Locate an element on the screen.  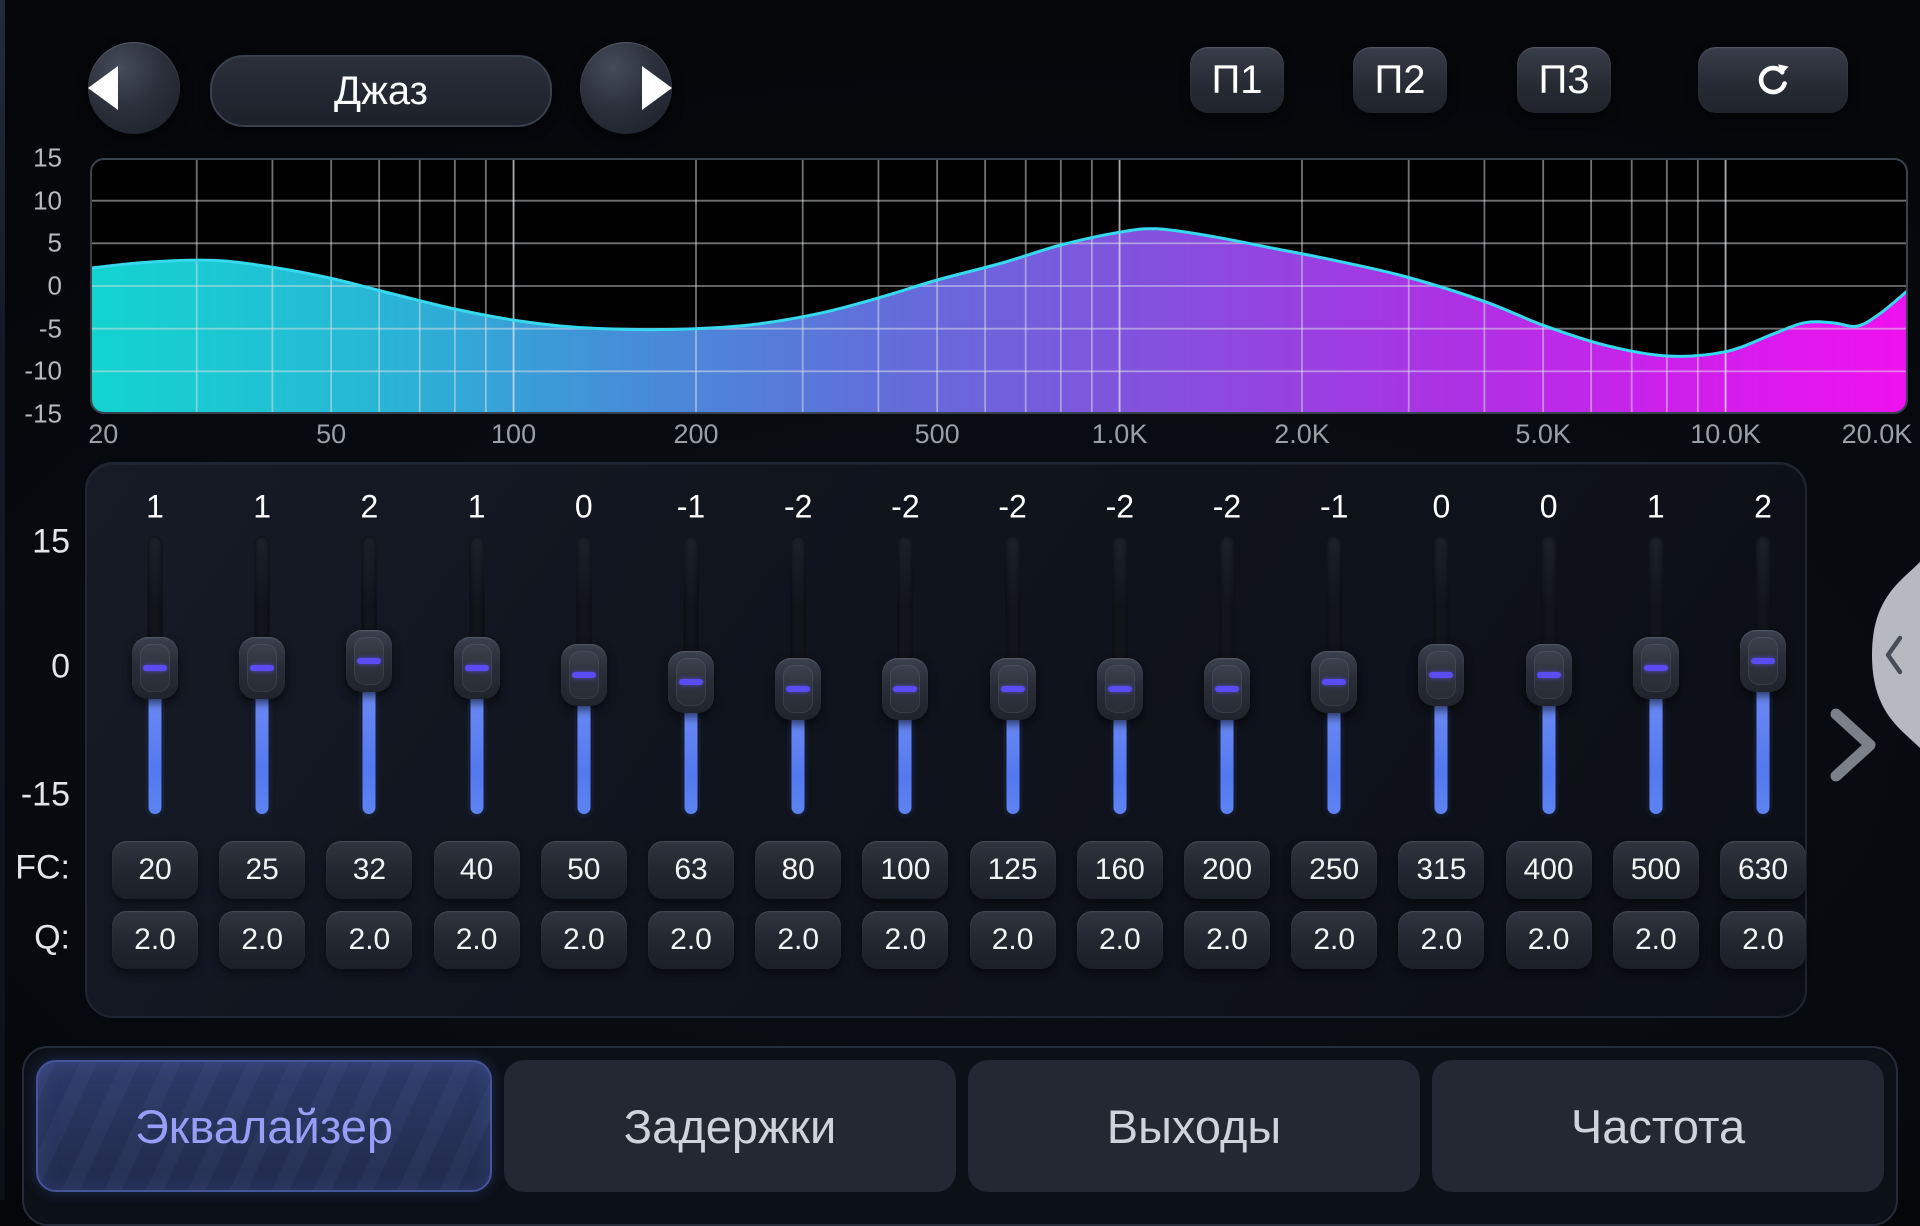
band-fc-button: 20 is located at coordinates (155, 870).